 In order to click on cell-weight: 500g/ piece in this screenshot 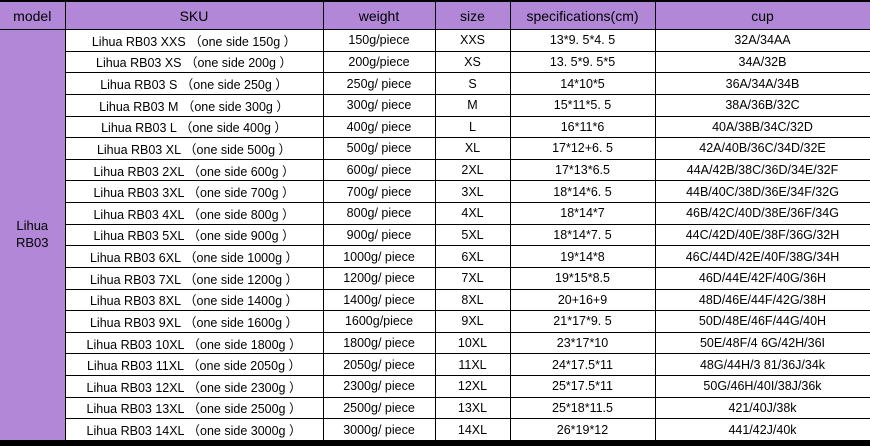, I will do `click(379, 148)`.